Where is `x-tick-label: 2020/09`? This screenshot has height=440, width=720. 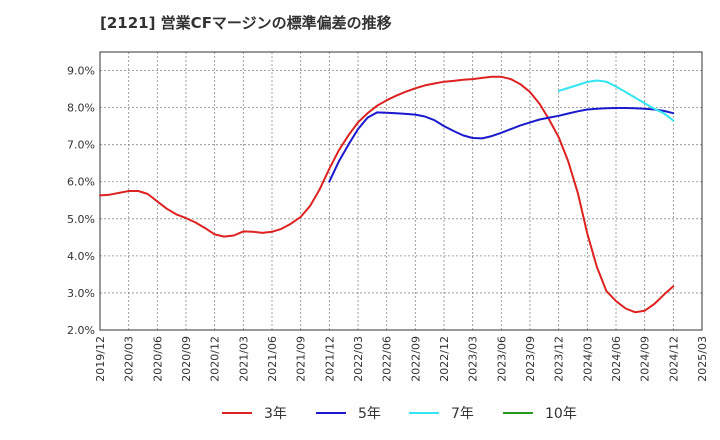
x-tick-label: 2020/09 is located at coordinates (186, 359).